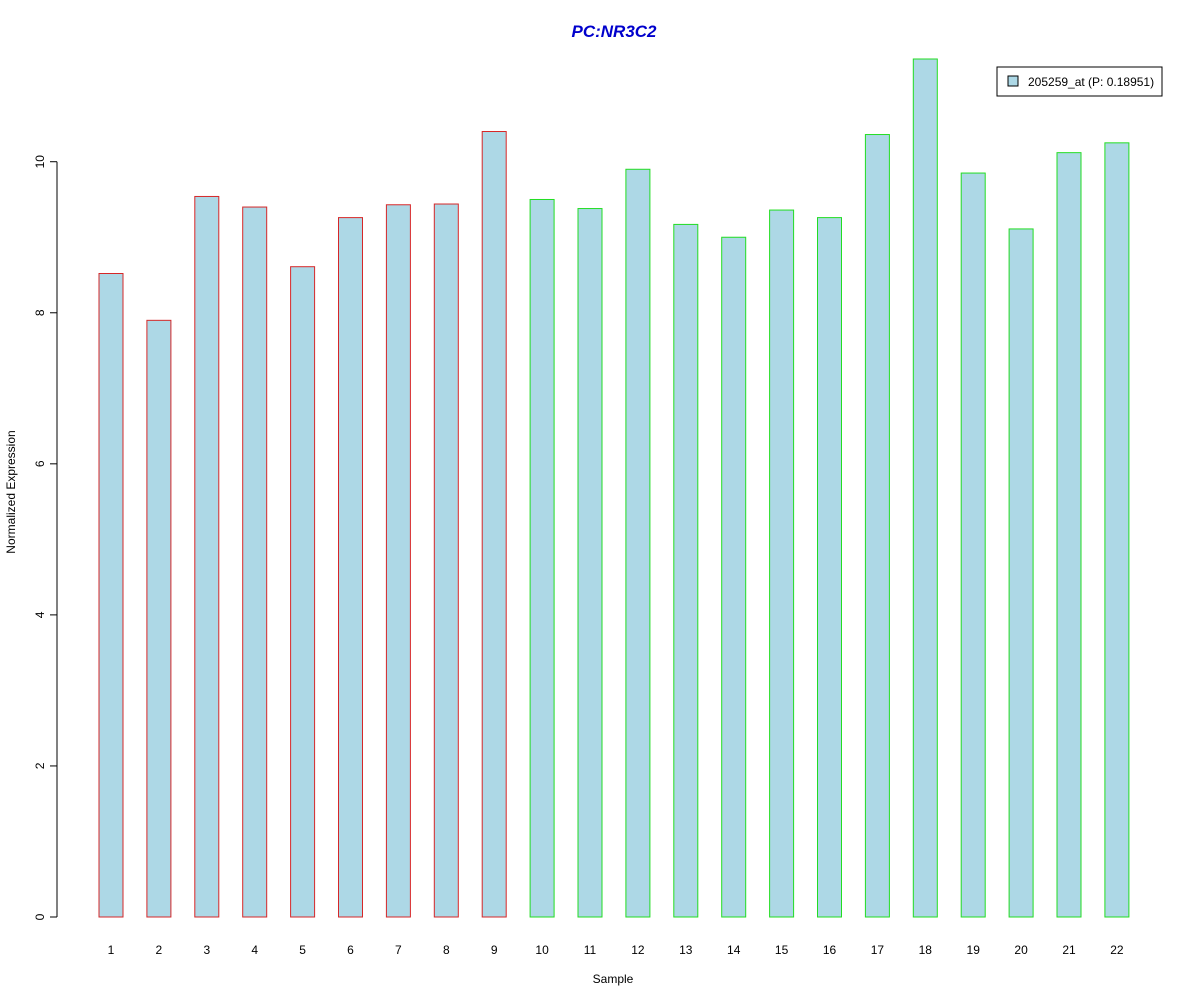 Image resolution: width=1200 pixels, height=1000 pixels. What do you see at coordinates (350, 950) in the screenshot?
I see `x-axis-tick-label: 6` at bounding box center [350, 950].